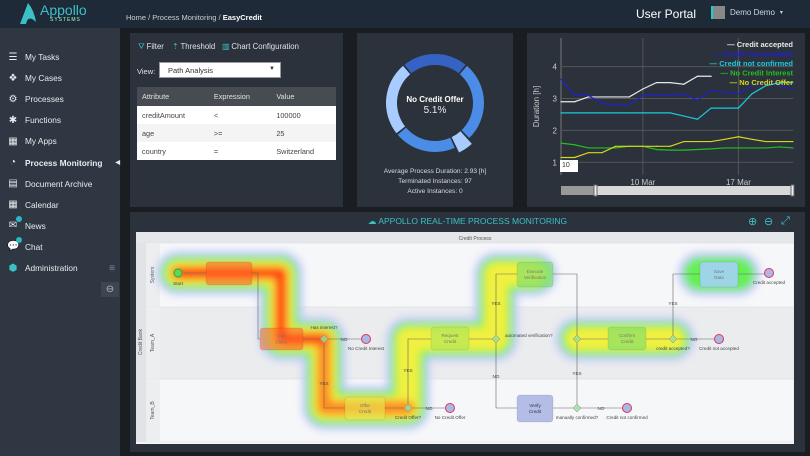 The image size is (810, 456). I want to click on expand-icon: ⊞, so click(112, 268).